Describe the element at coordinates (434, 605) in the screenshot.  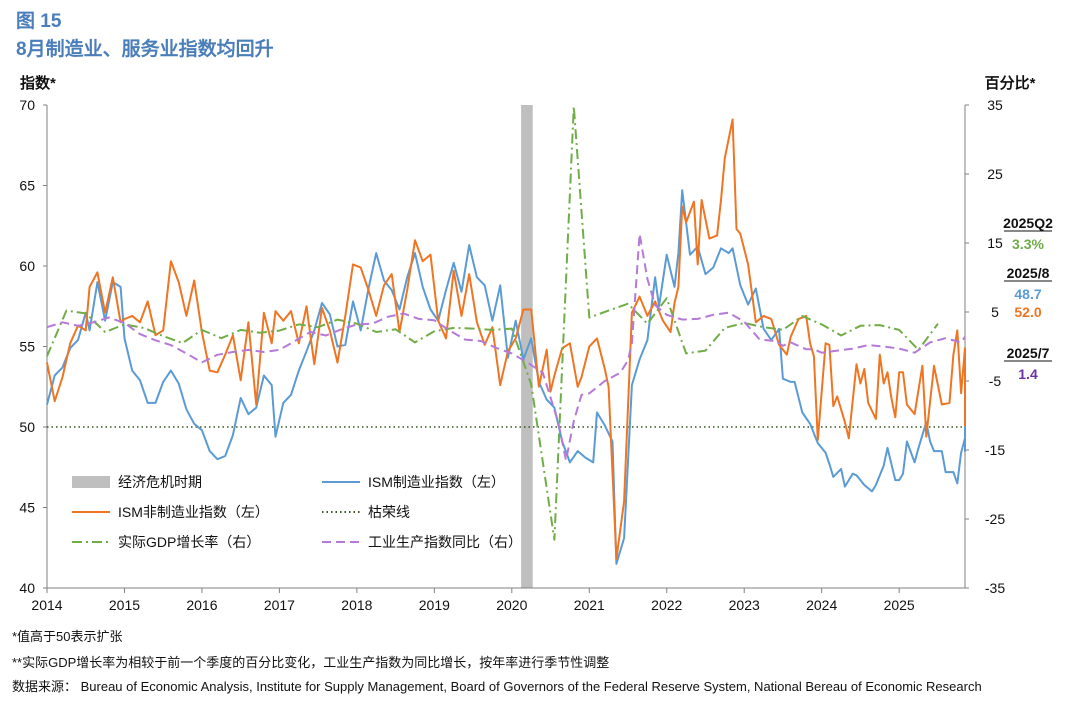
I see `x-tick-label: 2019` at that location.